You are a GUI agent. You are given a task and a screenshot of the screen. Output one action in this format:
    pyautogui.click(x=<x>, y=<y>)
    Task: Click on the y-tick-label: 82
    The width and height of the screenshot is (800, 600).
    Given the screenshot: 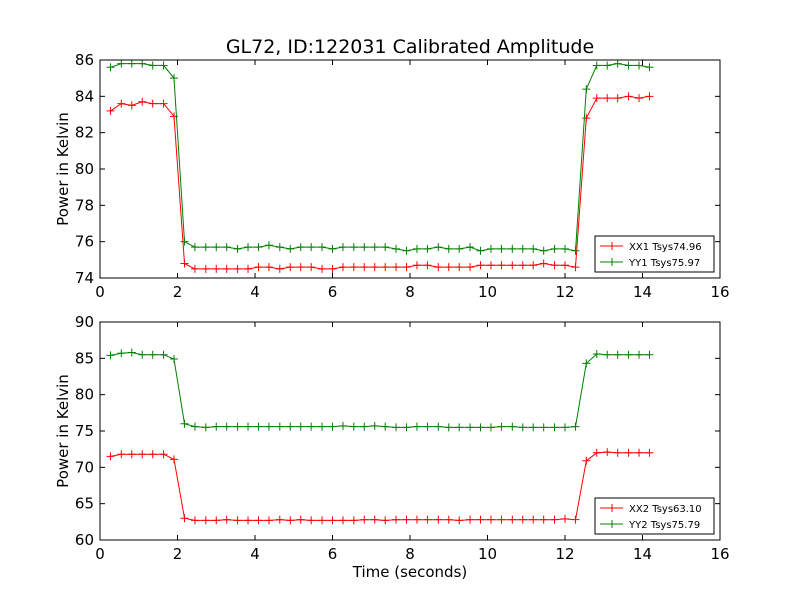 What is the action you would take?
    pyautogui.click(x=84, y=133)
    